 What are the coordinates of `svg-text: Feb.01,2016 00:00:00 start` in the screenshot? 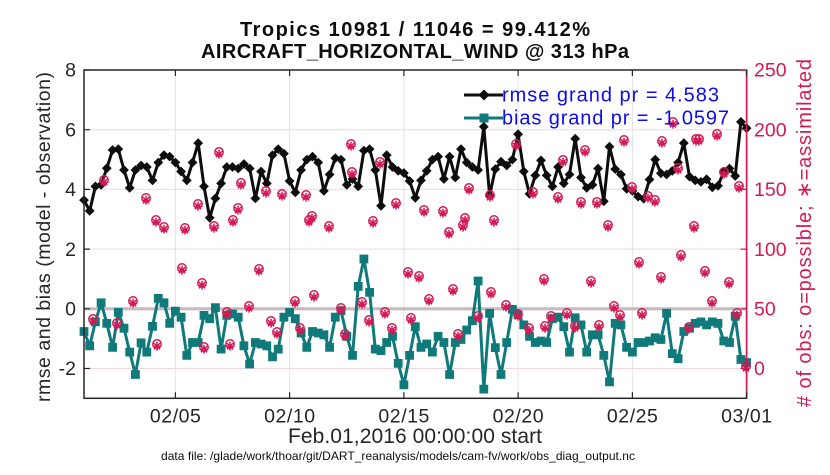 It's located at (415, 436).